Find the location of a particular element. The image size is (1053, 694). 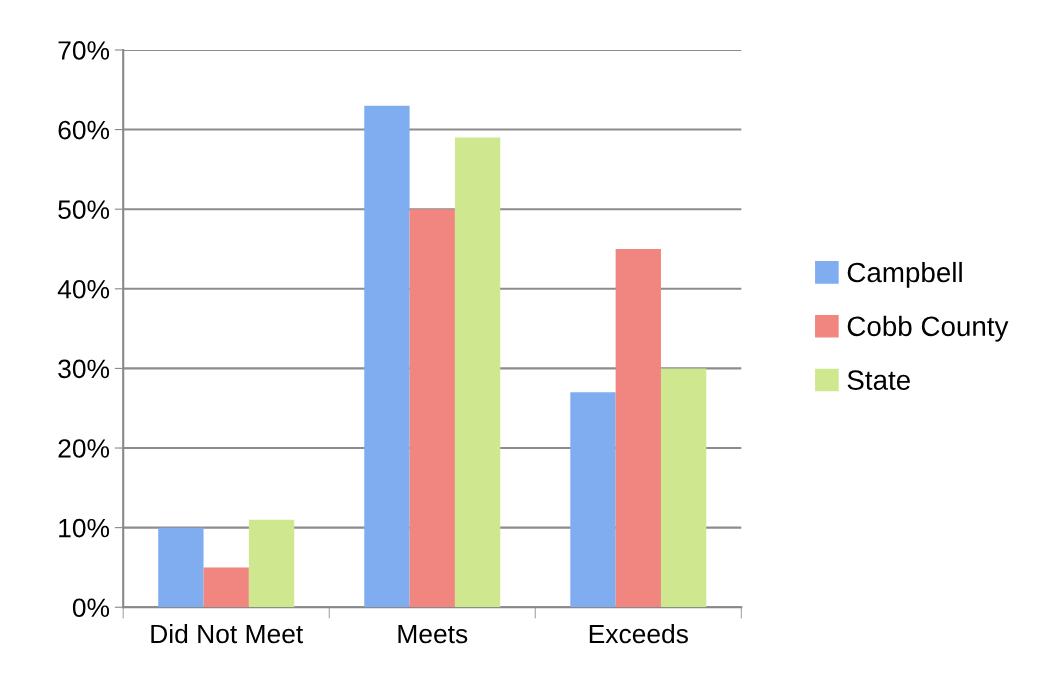

x-tick-label: Did Not Meet is located at coordinates (227, 633).